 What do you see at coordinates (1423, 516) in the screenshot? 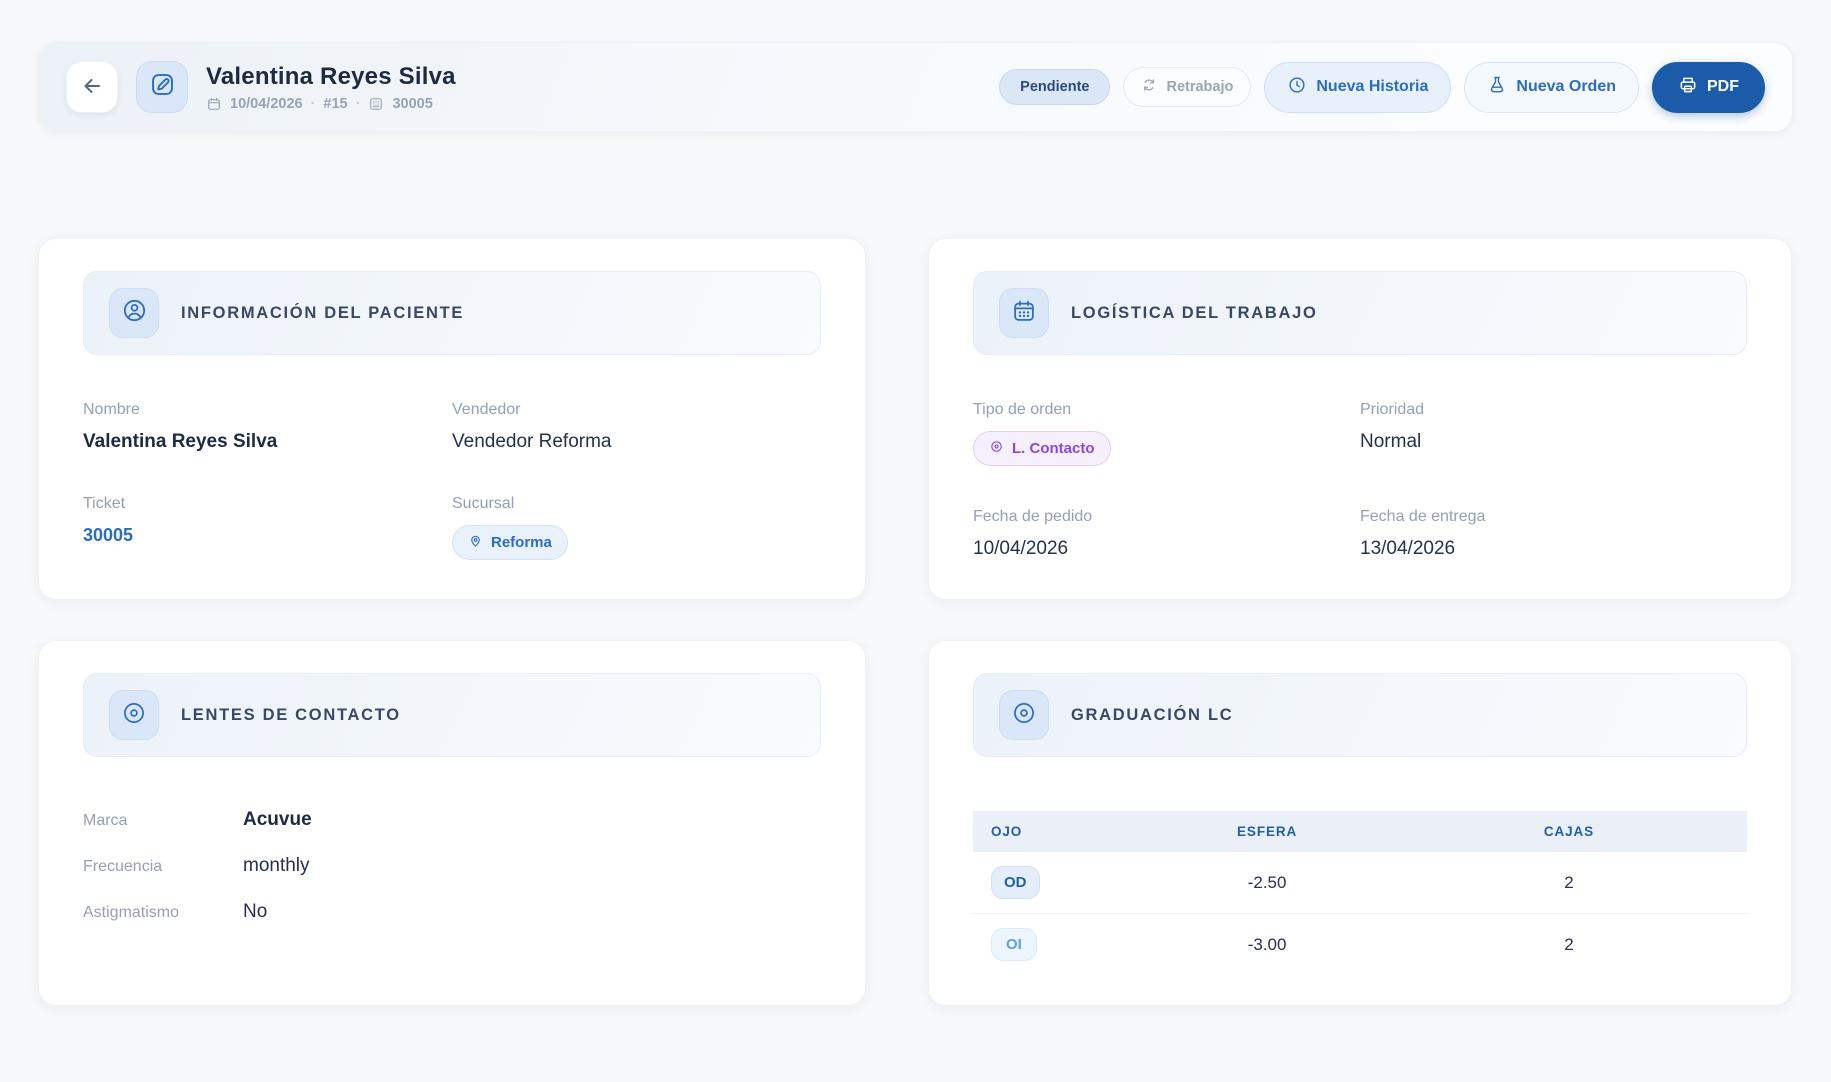
I see `fecha-entrega-label: Fecha de entrega` at bounding box center [1423, 516].